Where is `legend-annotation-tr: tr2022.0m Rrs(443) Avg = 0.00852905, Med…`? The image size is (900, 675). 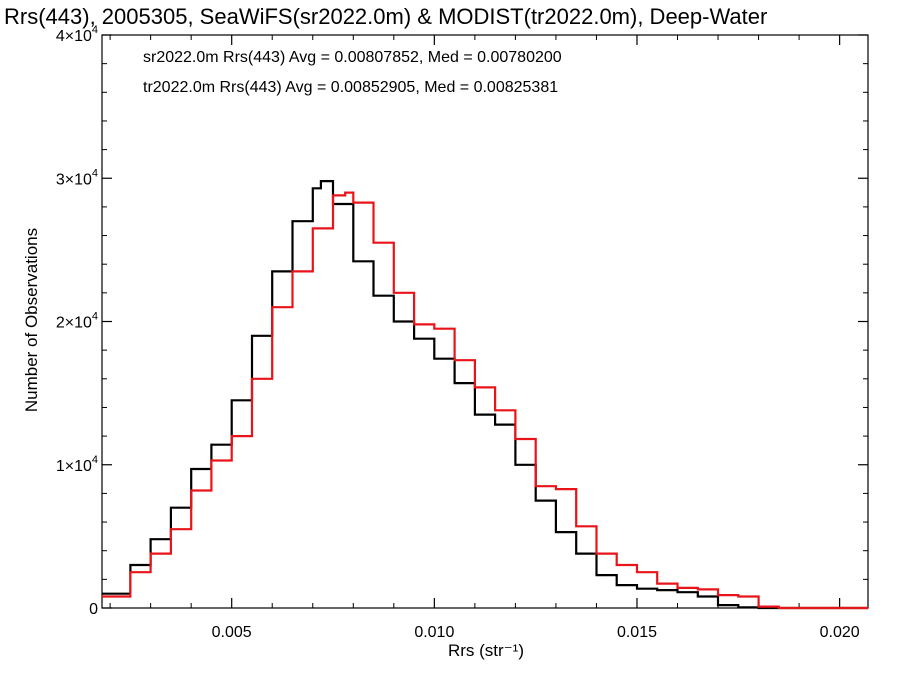
legend-annotation-tr: tr2022.0m Rrs(443) Avg = 0.00852905, Med… is located at coordinates (350, 87).